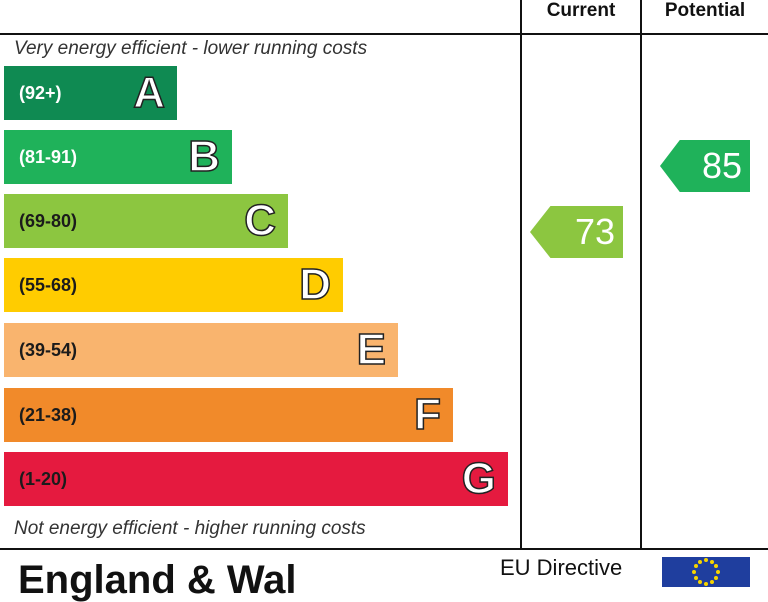 The height and width of the screenshot is (602, 768). What do you see at coordinates (256, 479) in the screenshot?
I see `band-g: (1-20) G` at bounding box center [256, 479].